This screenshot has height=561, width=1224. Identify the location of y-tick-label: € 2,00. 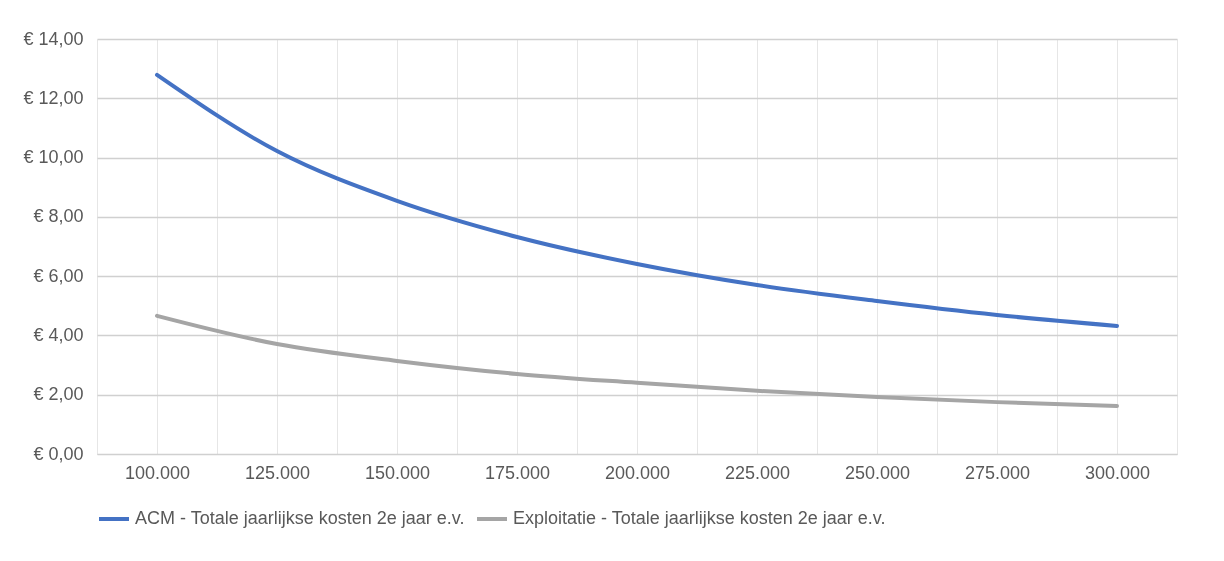
(58, 394).